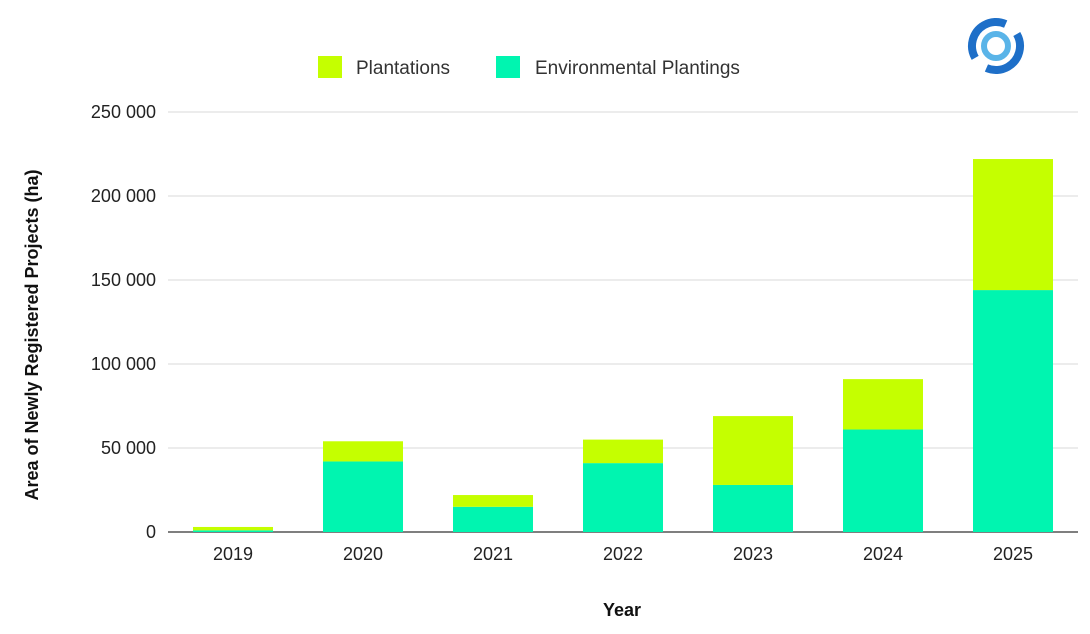 The width and height of the screenshot is (1090, 634). What do you see at coordinates (123, 280) in the screenshot?
I see `y-tick-label: 150 000` at bounding box center [123, 280].